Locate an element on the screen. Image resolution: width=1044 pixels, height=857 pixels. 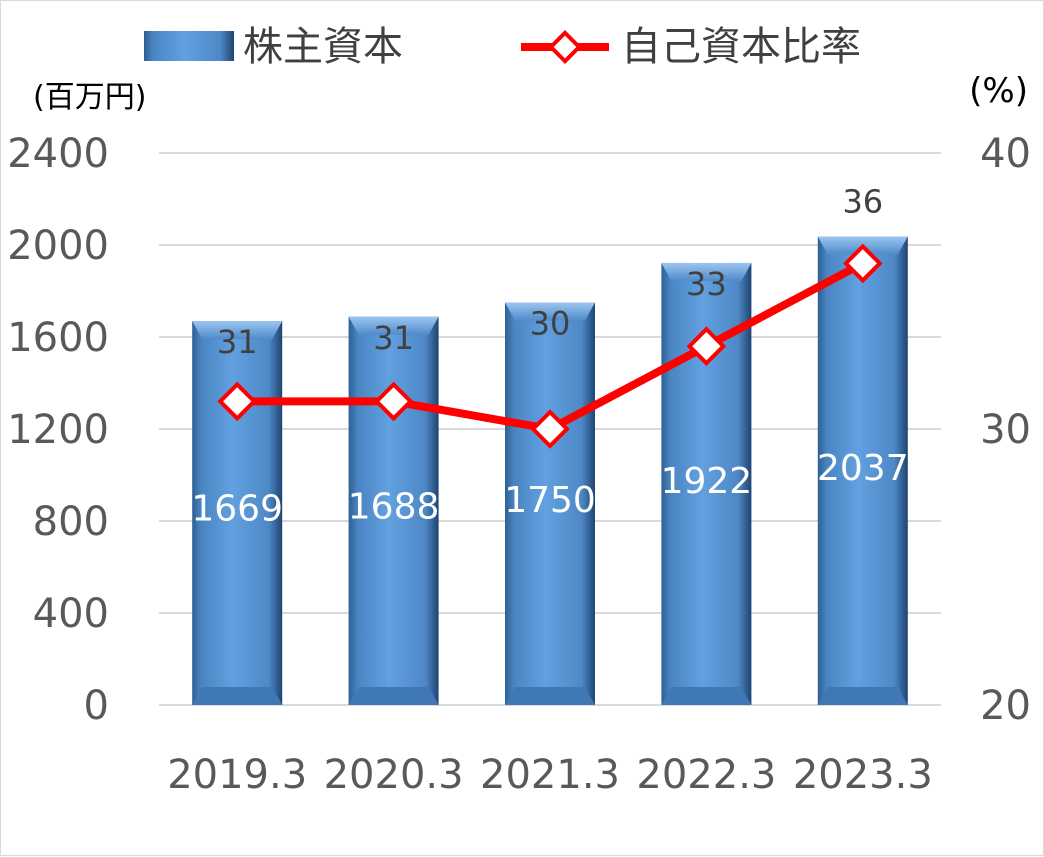
line-value-label: 33 is located at coordinates (706, 284).